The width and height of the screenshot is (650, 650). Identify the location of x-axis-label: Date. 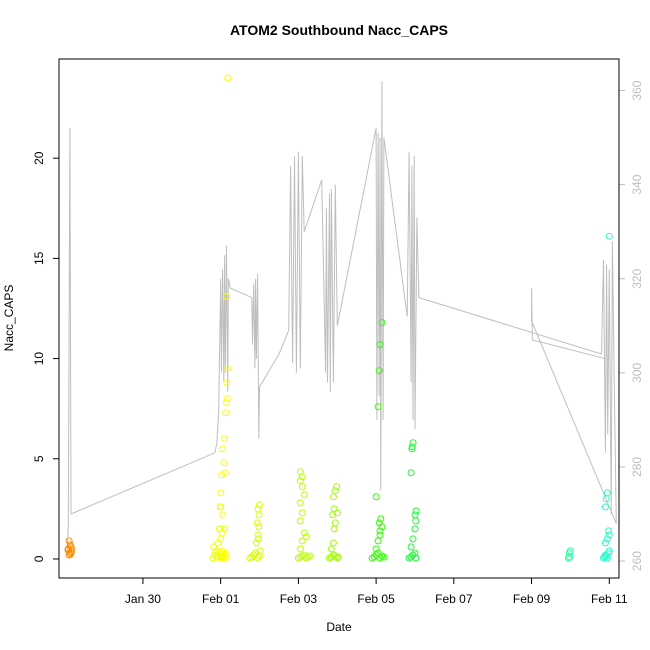
(339, 627).